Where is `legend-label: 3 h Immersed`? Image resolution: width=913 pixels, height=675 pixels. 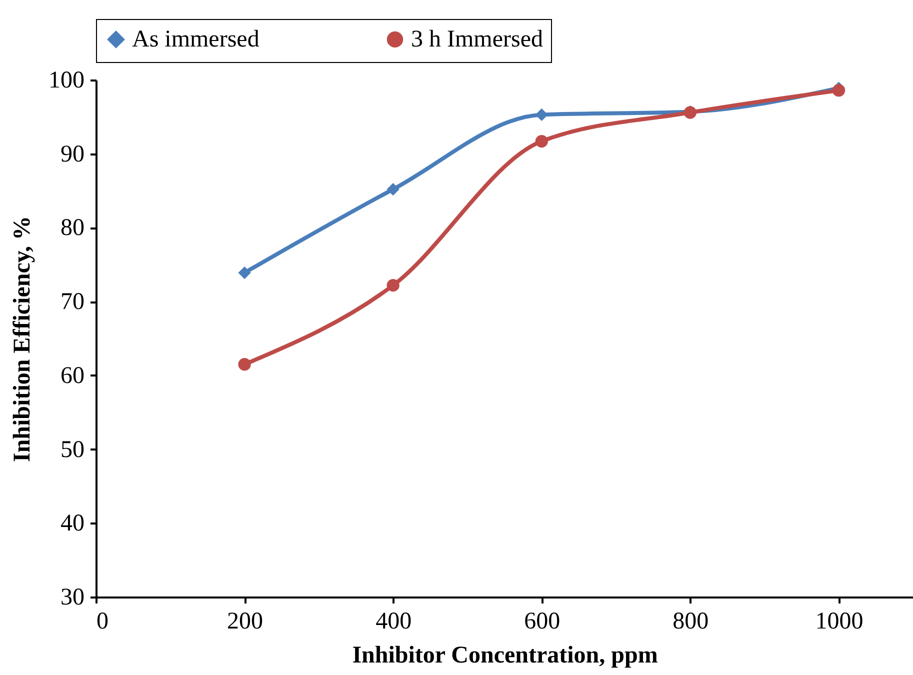 legend-label: 3 h Immersed is located at coordinates (477, 39).